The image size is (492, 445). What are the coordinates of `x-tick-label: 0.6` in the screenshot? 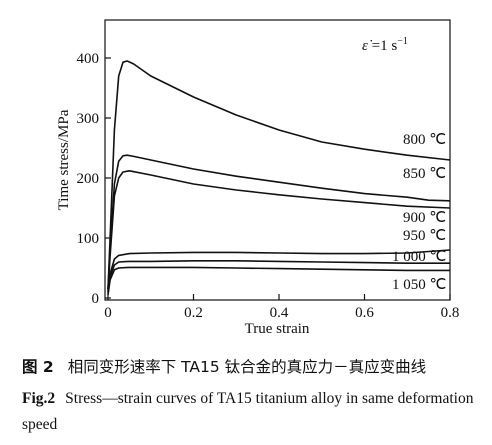 It's located at (364, 313).